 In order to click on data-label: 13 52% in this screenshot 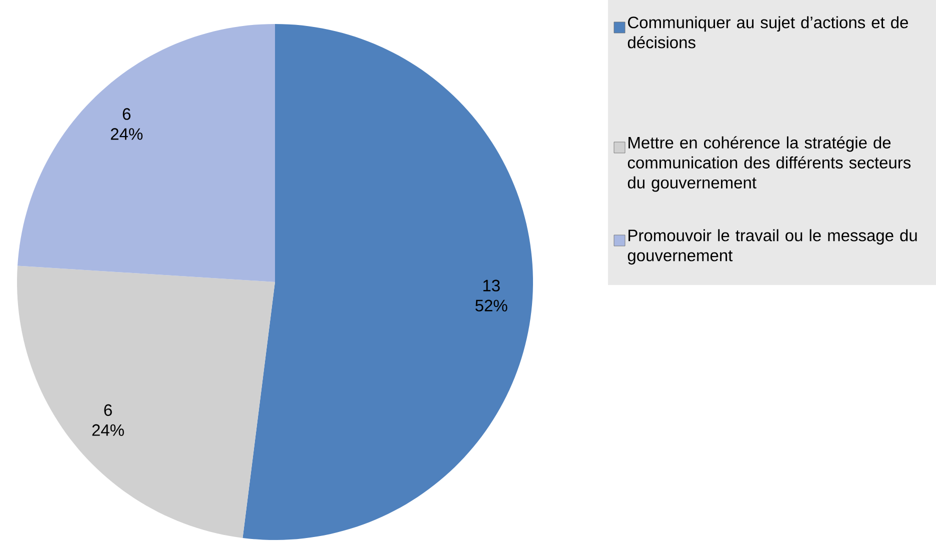, I will do `click(491, 296)`.